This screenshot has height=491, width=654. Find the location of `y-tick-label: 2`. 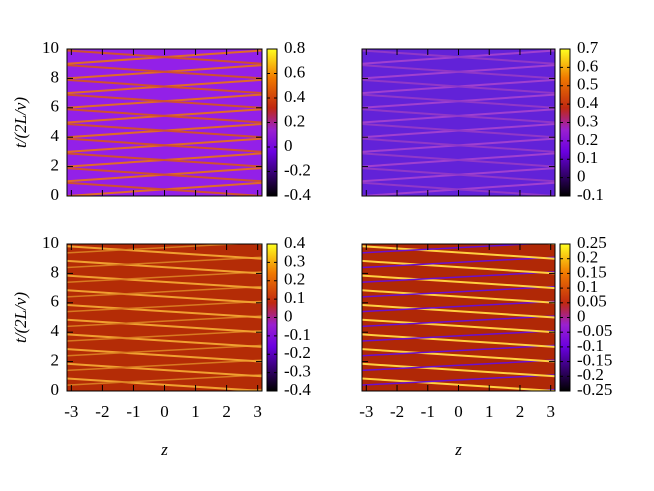

y-tick-label: 2 is located at coordinates (55, 360).